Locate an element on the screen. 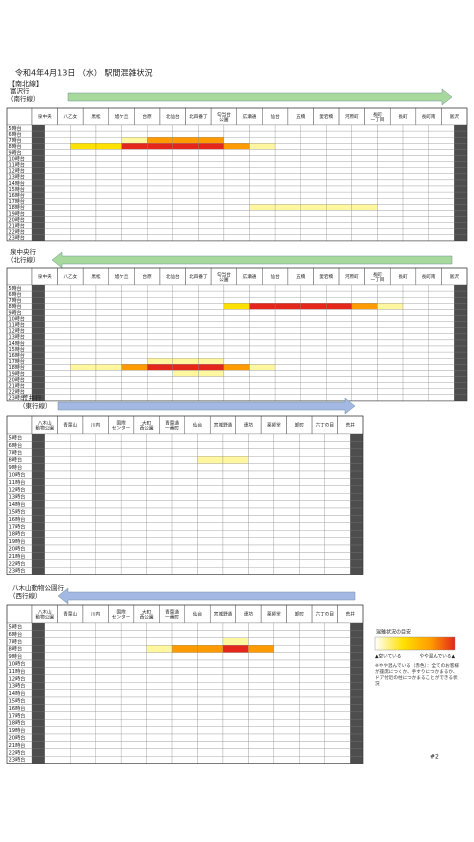 Image resolution: width=474 pixels, height=842 pixels. station-name: 台原 is located at coordinates (148, 116).